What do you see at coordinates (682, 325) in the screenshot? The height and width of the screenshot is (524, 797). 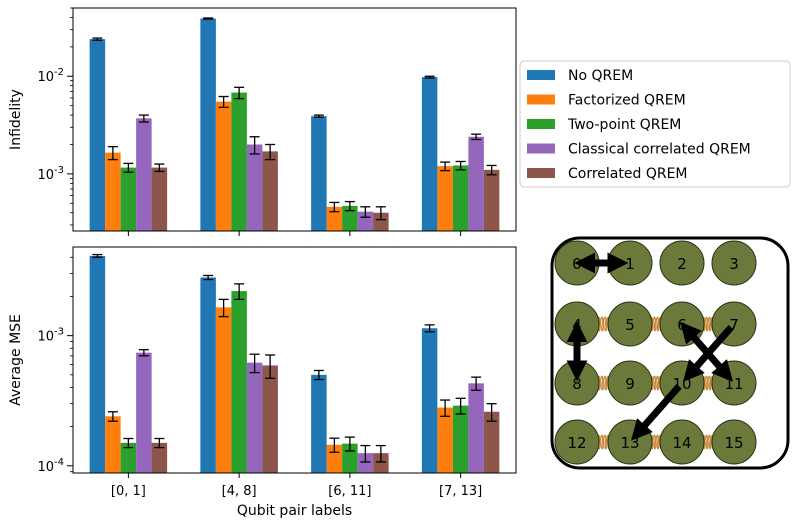 I see `qubit-label: 6` at bounding box center [682, 325].